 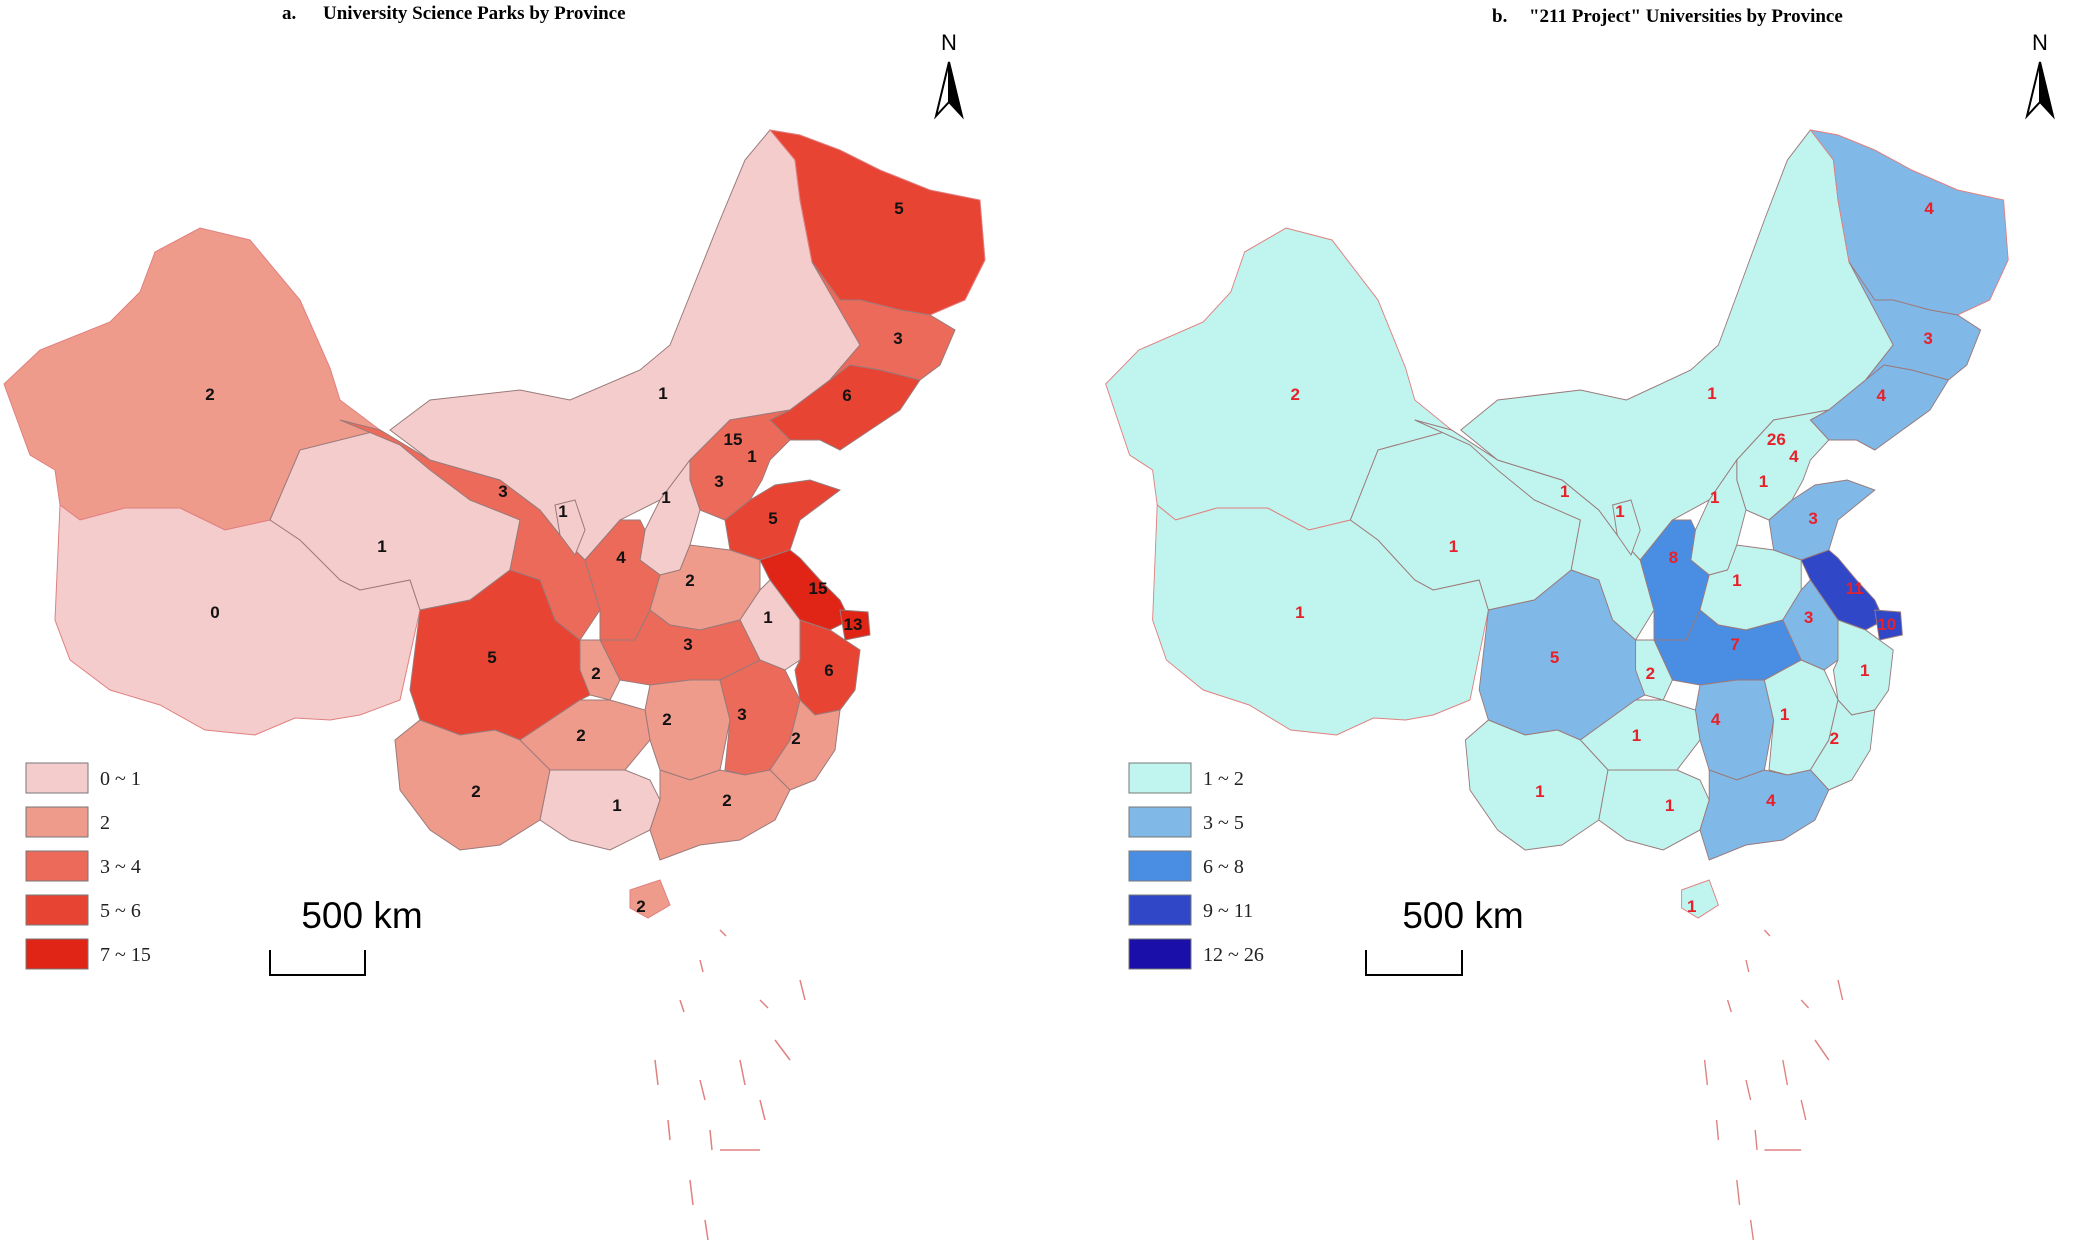 I want to click on value-label-shandong: 3, so click(x=1812, y=518).